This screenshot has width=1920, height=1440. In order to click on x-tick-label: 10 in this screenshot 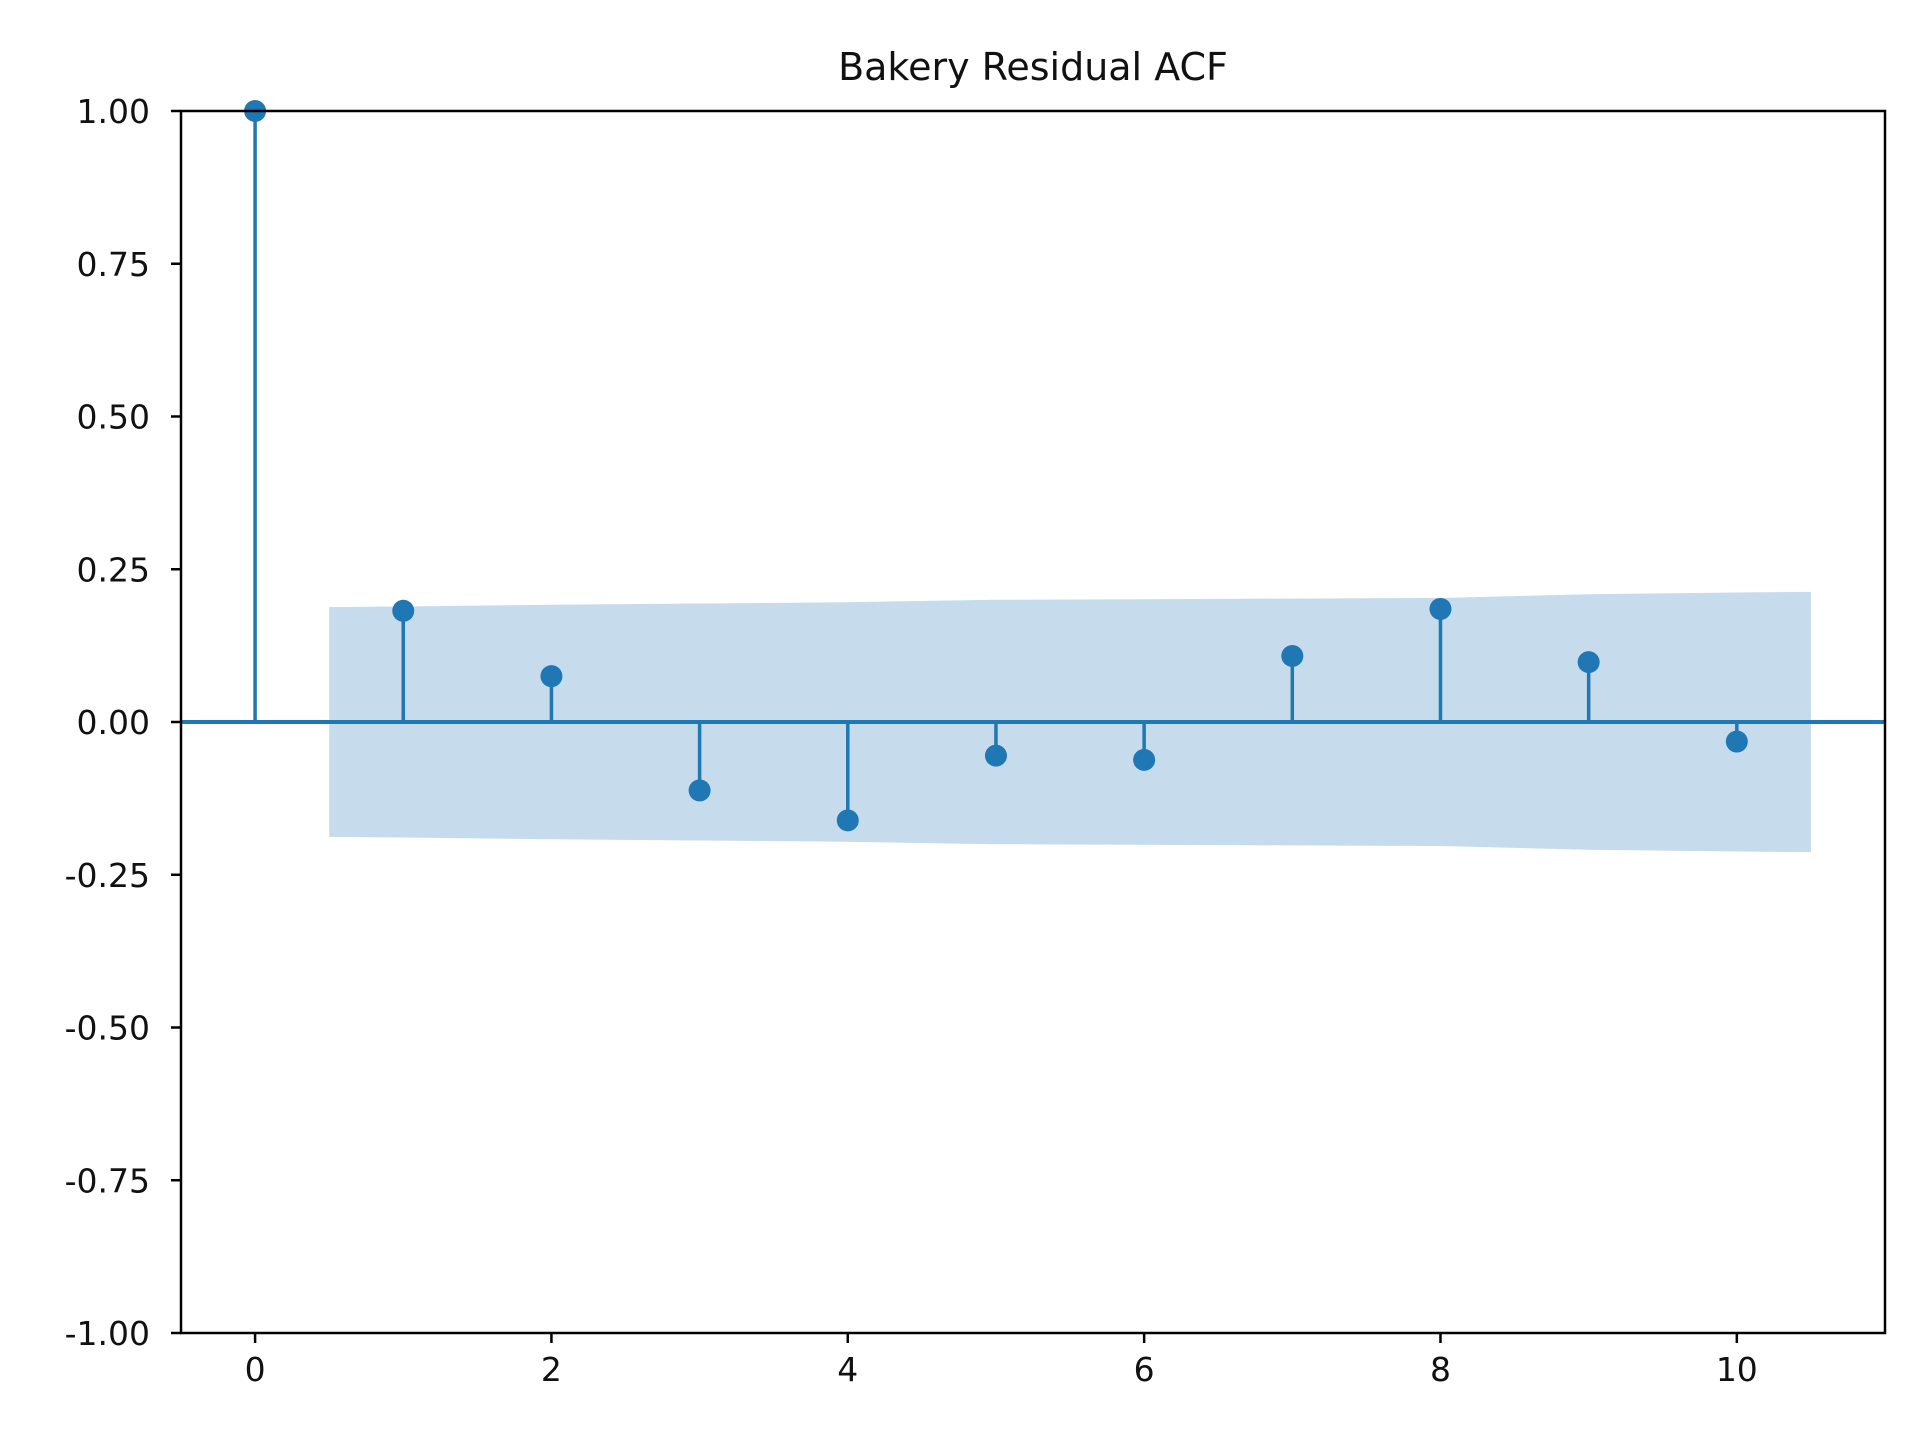, I will do `click(1737, 1369)`.